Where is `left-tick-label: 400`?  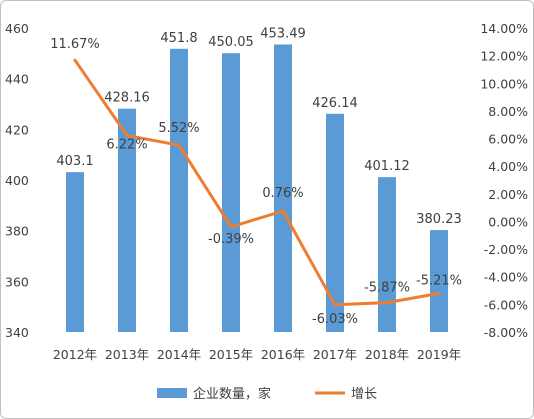
left-tick-label: 400 is located at coordinates (17, 180).